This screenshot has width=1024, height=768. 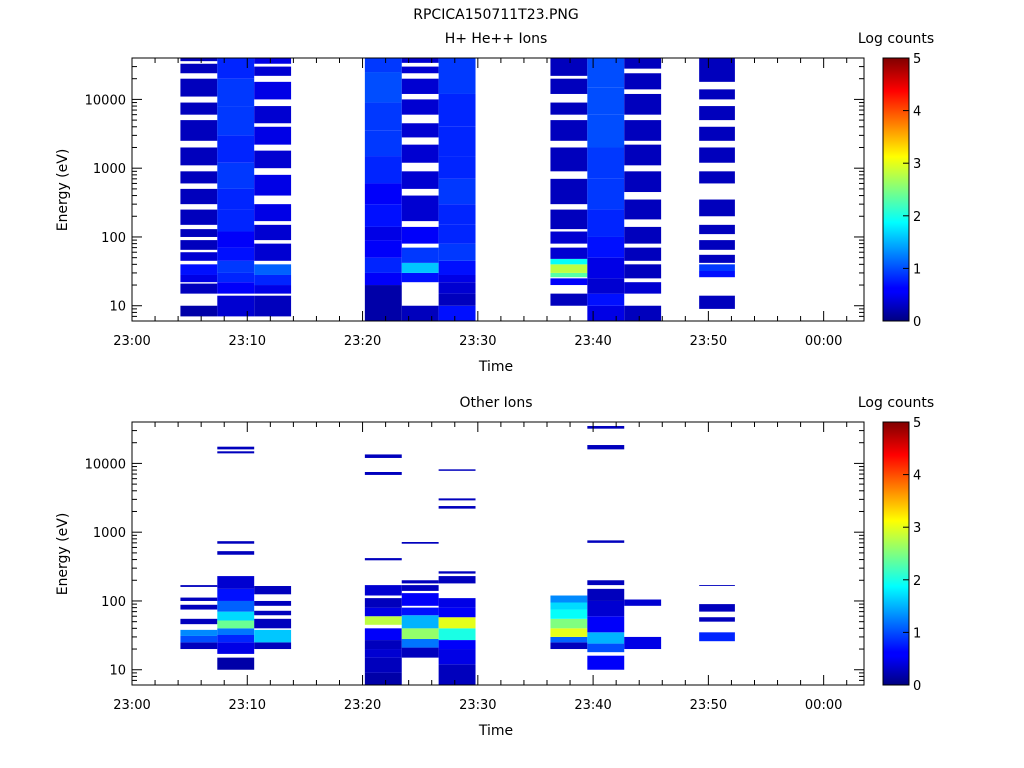 I want to click on figure-title: RPCICA150711T23.PNG, so click(x=495, y=15).